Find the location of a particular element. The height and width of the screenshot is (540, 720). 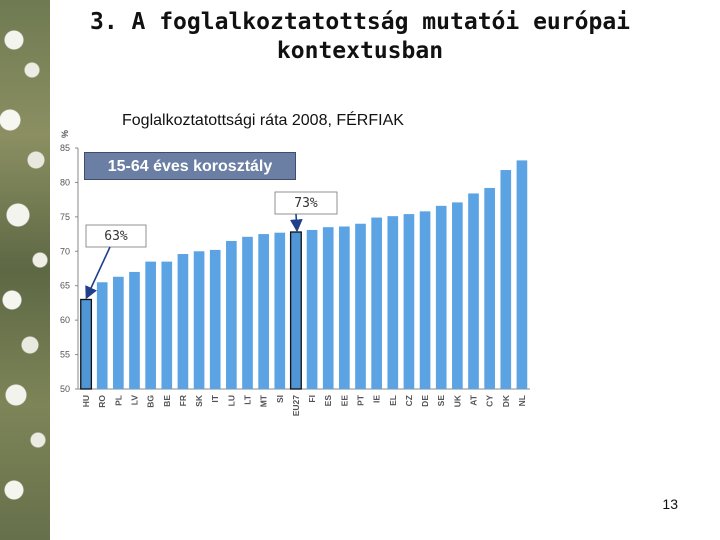

annotation-label-eu27: 73% is located at coordinates (306, 203).